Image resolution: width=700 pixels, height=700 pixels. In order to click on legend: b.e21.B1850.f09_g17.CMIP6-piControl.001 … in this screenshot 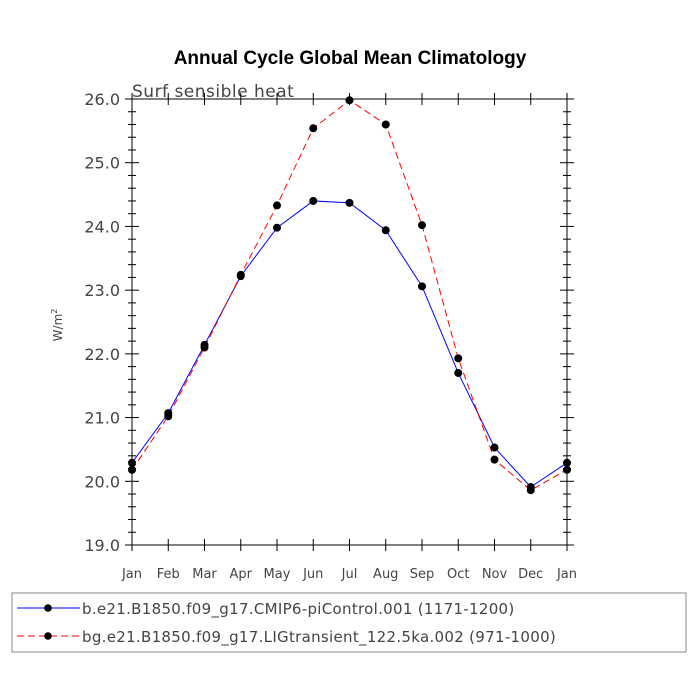, I will do `click(349, 622)`.